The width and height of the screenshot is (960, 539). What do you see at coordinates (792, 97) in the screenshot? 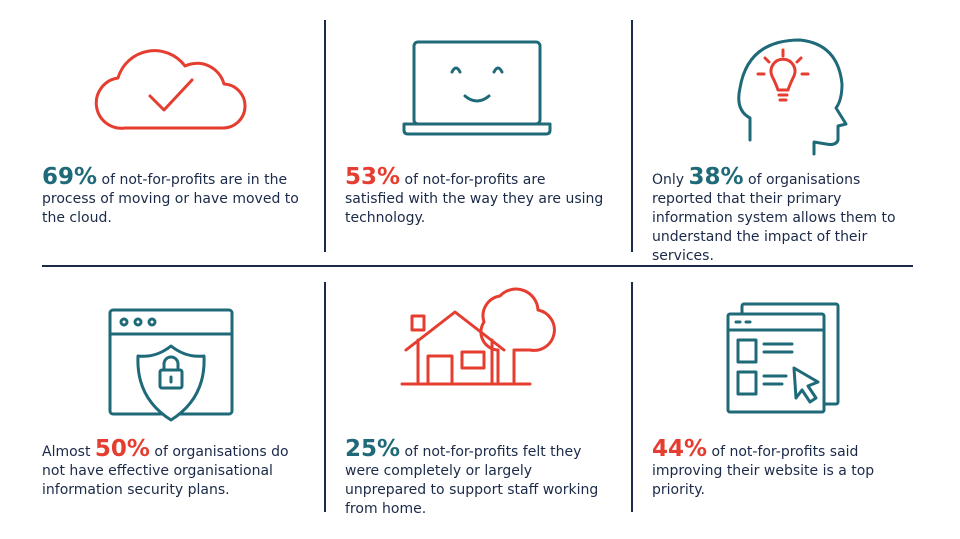
I see `head-icon` at bounding box center [792, 97].